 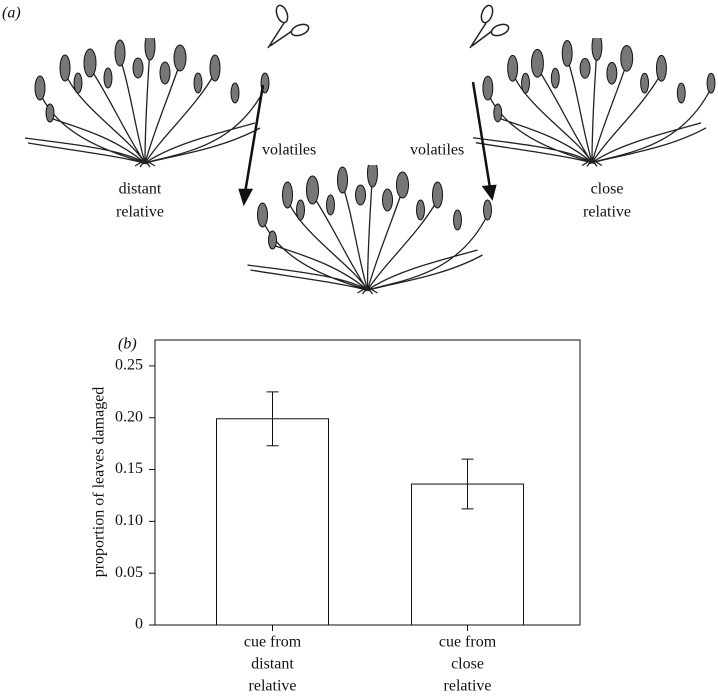 What do you see at coordinates (272, 522) in the screenshot?
I see `bar` at bounding box center [272, 522].